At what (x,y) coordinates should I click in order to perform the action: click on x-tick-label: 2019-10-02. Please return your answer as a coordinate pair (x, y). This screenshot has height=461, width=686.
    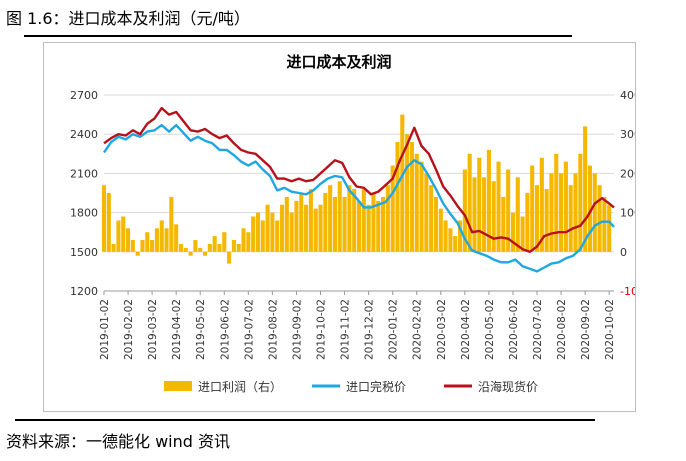
    Looking at the image, I should click on (322, 329).